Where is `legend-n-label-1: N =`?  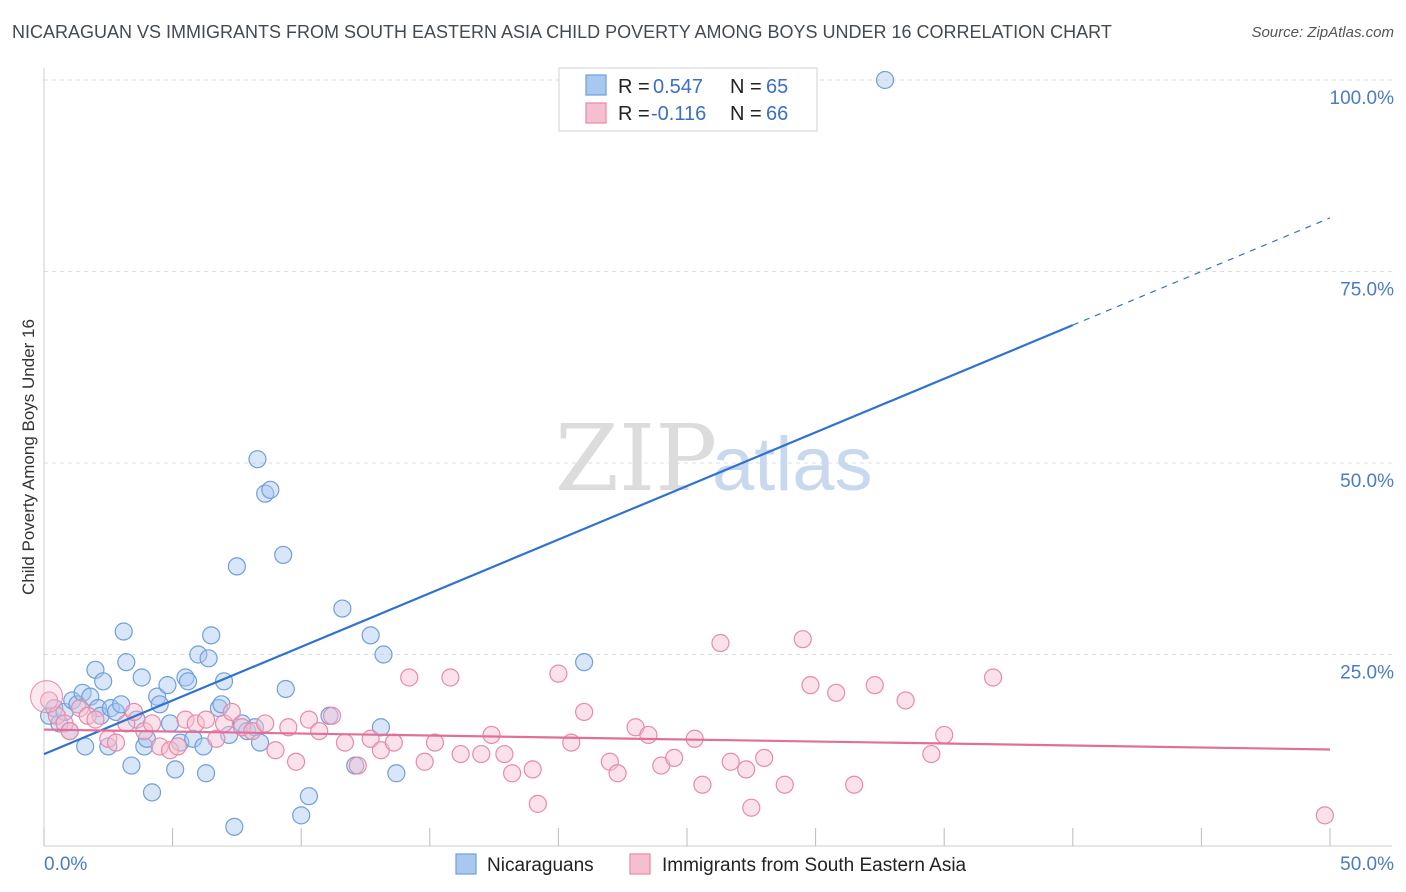
legend-n-label-1: N = is located at coordinates (746, 87).